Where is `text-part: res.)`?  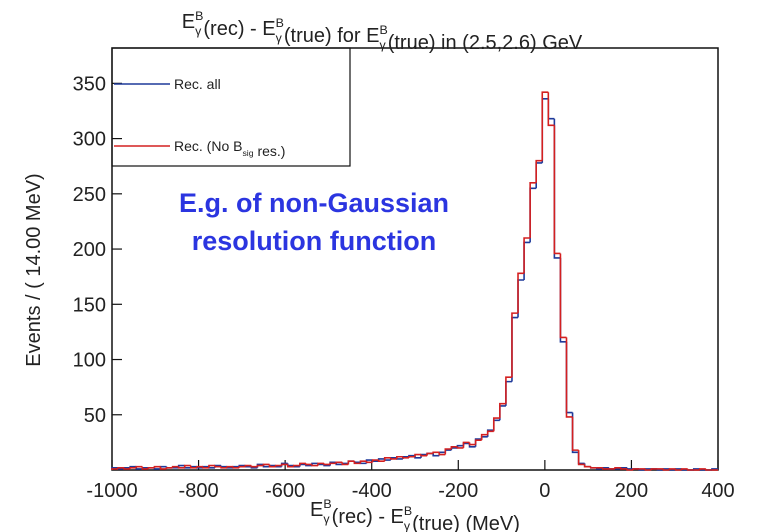
text-part: res.) is located at coordinates (270, 151).